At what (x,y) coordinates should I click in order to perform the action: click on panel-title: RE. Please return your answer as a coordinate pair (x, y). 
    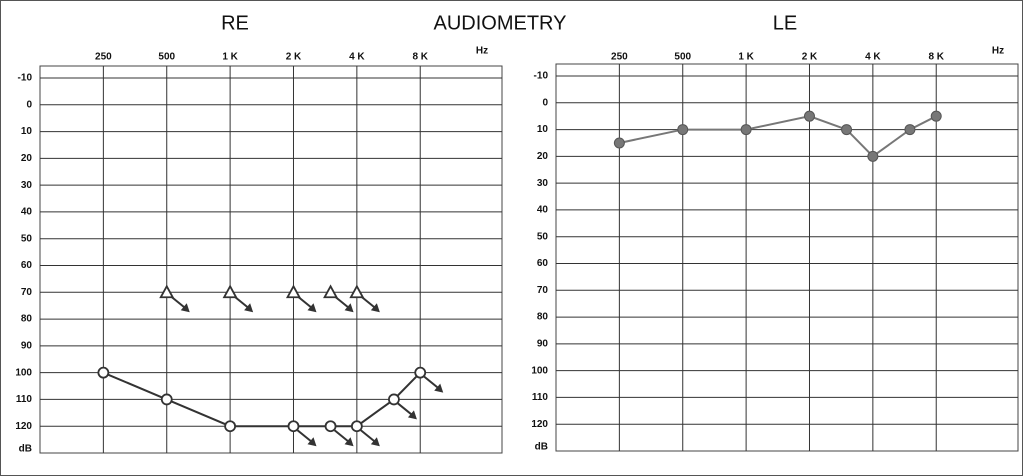
    Looking at the image, I should click on (235, 23).